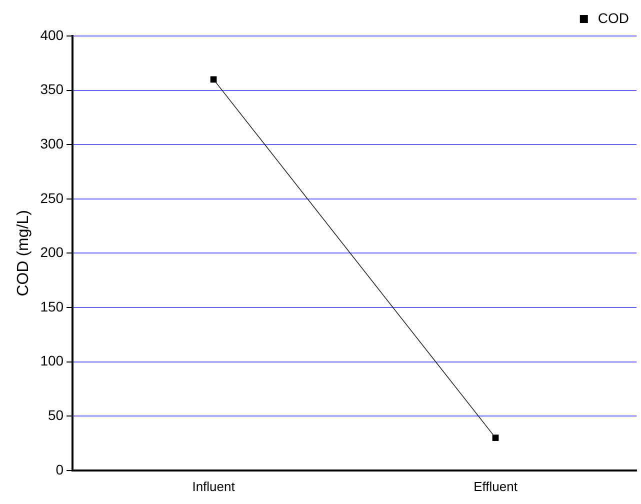 The image size is (641, 504). Describe the element at coordinates (614, 18) in the screenshot. I see `legend-label: COD` at that location.